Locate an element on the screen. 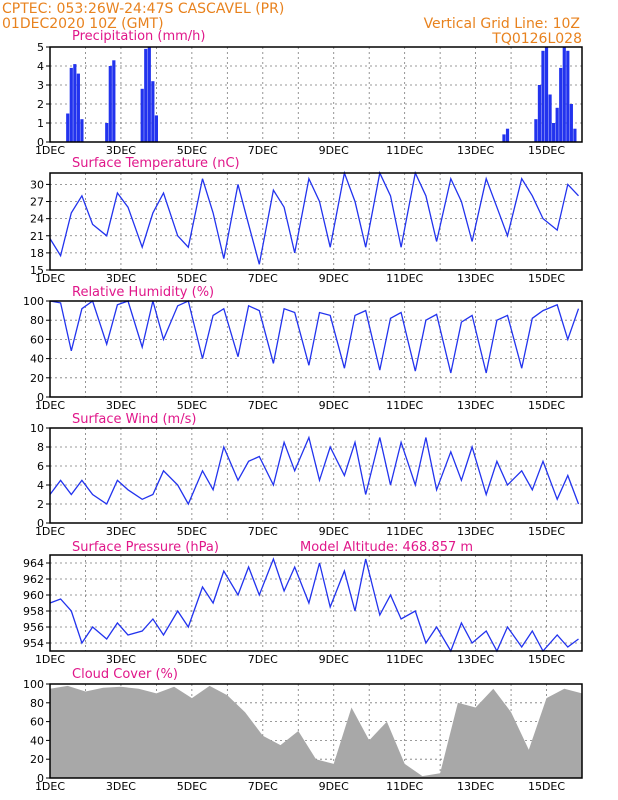 This screenshot has height=800, width=618. header-datetime: 01DEC2020 10Z (GMT) is located at coordinates (83, 24).